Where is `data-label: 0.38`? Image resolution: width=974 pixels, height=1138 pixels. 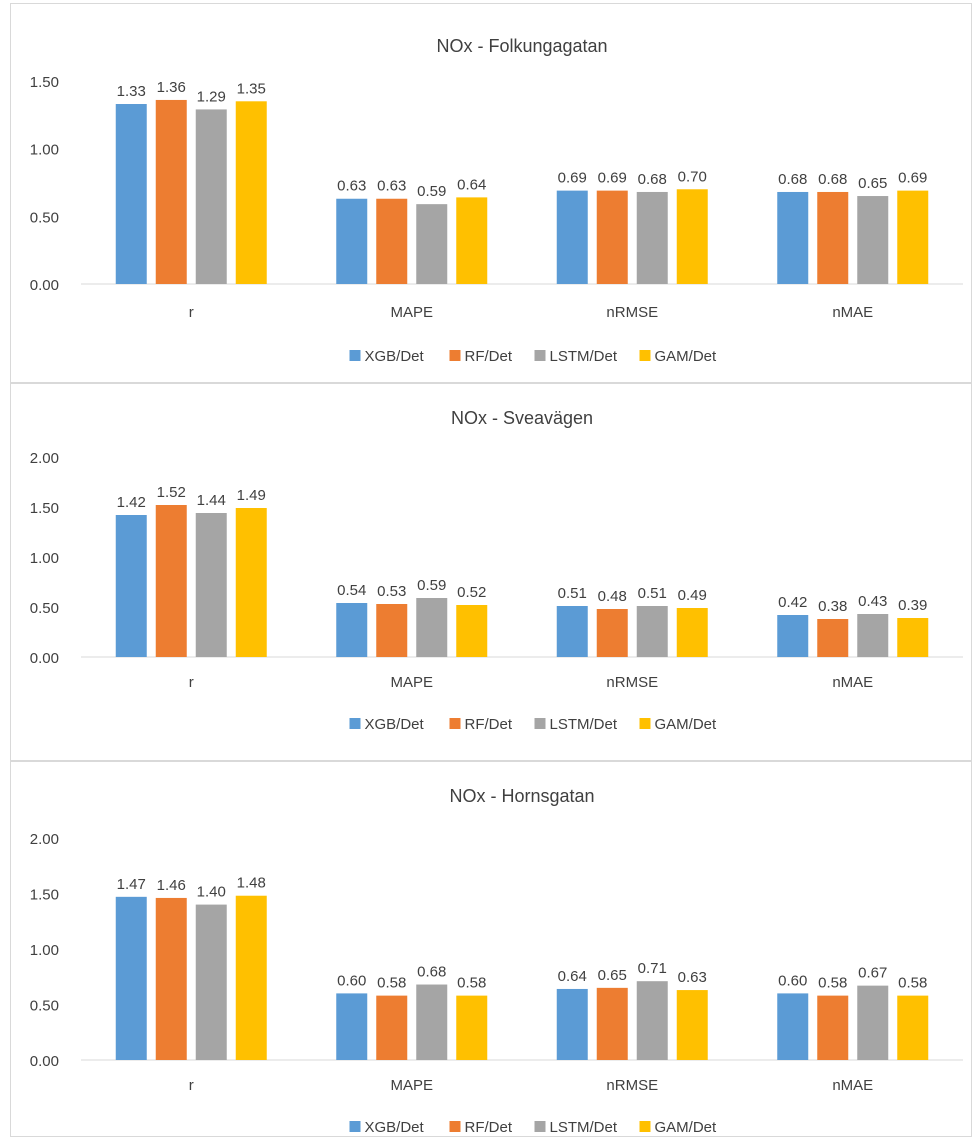 data-label: 0.38 is located at coordinates (832, 606).